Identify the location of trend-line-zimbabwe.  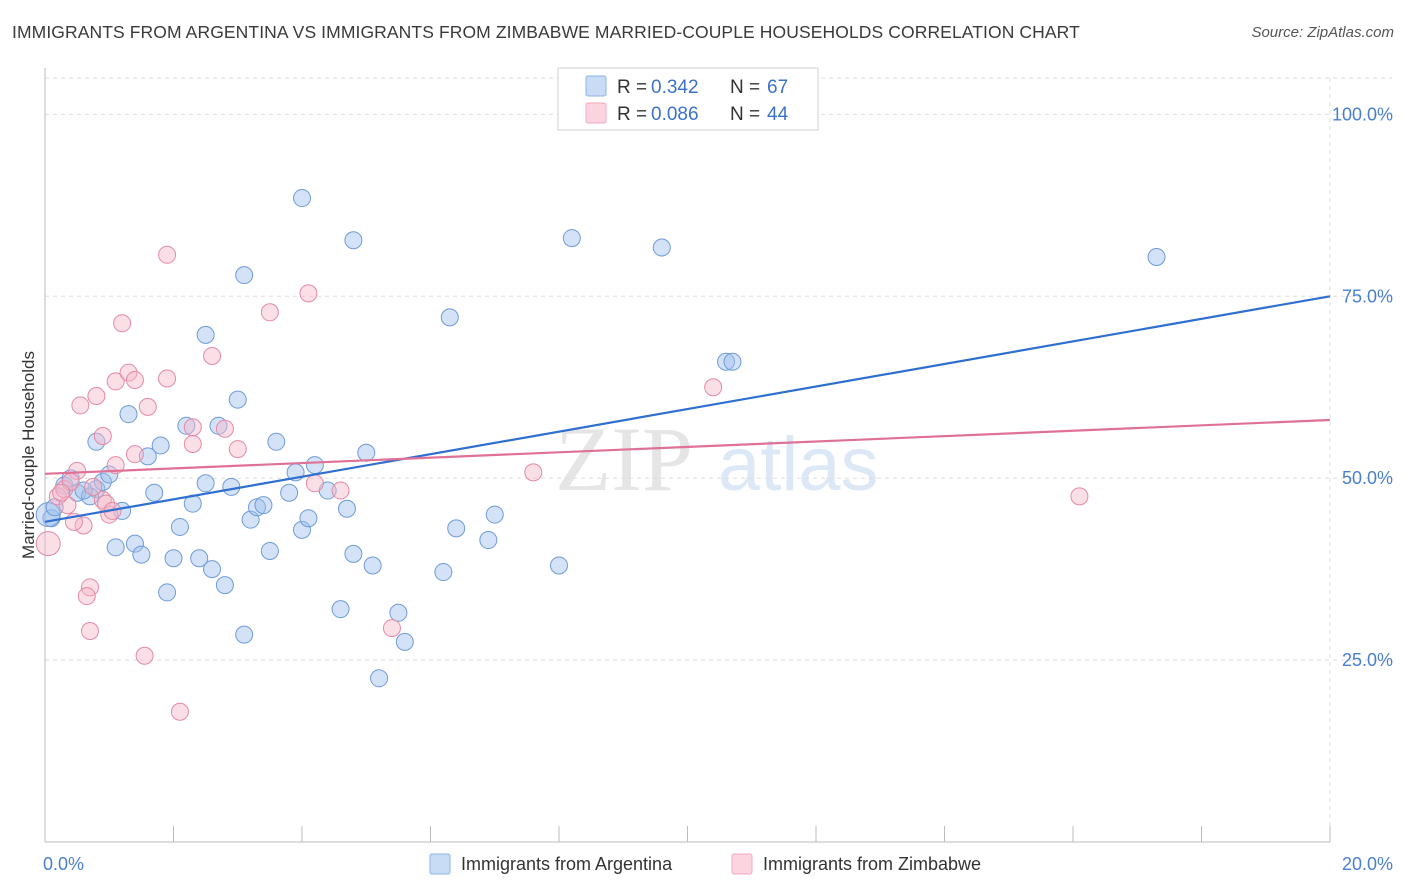
(687, 446).